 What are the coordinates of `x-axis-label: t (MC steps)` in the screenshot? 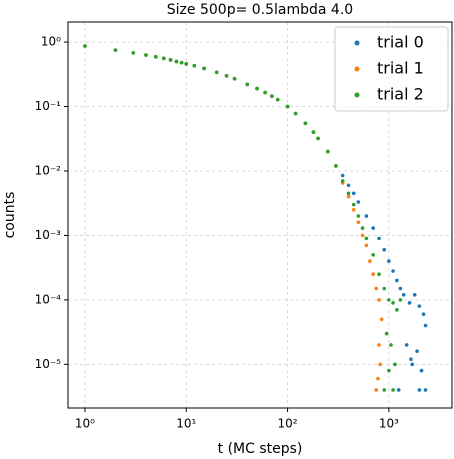 It's located at (260, 449).